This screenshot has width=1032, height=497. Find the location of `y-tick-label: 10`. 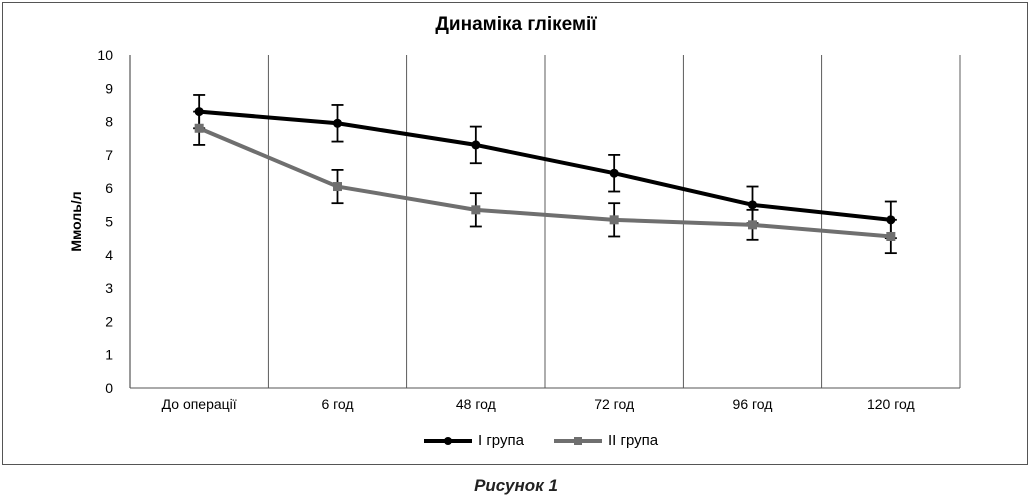

y-tick-label: 10 is located at coordinates (105, 55).